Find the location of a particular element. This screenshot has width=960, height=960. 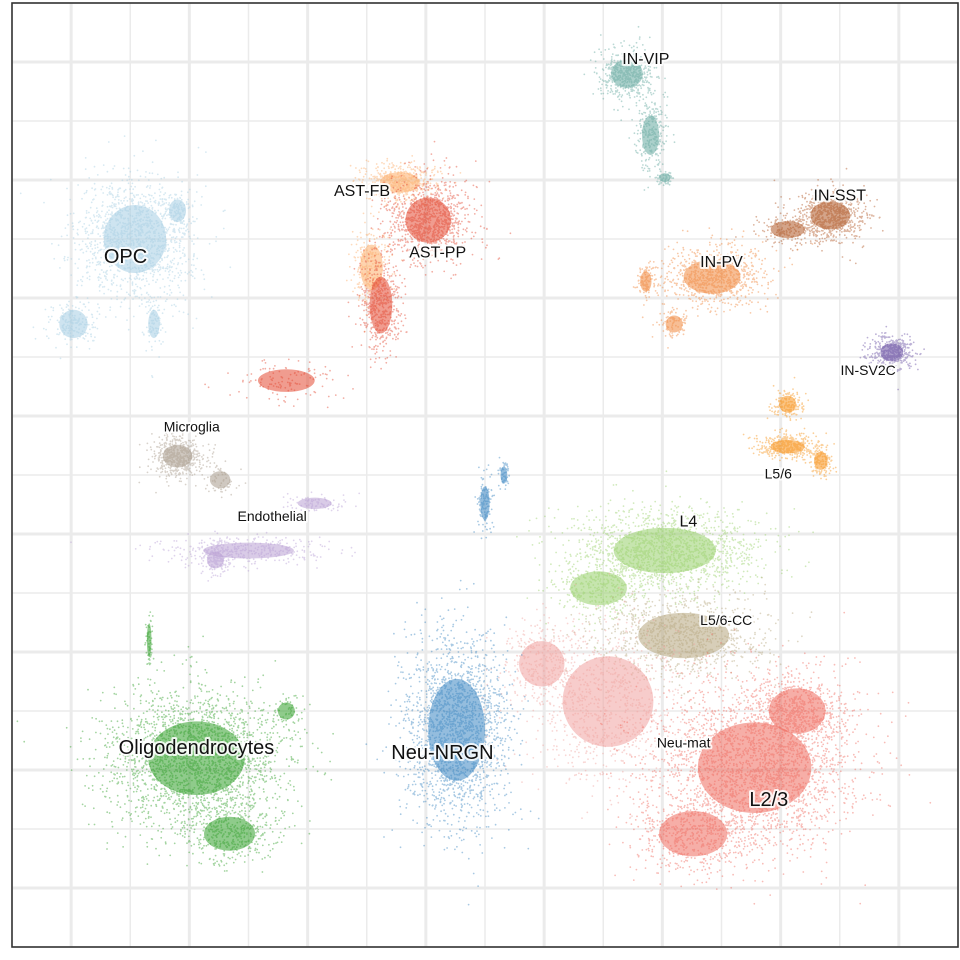

cluster-label: L4 is located at coordinates (688, 521).